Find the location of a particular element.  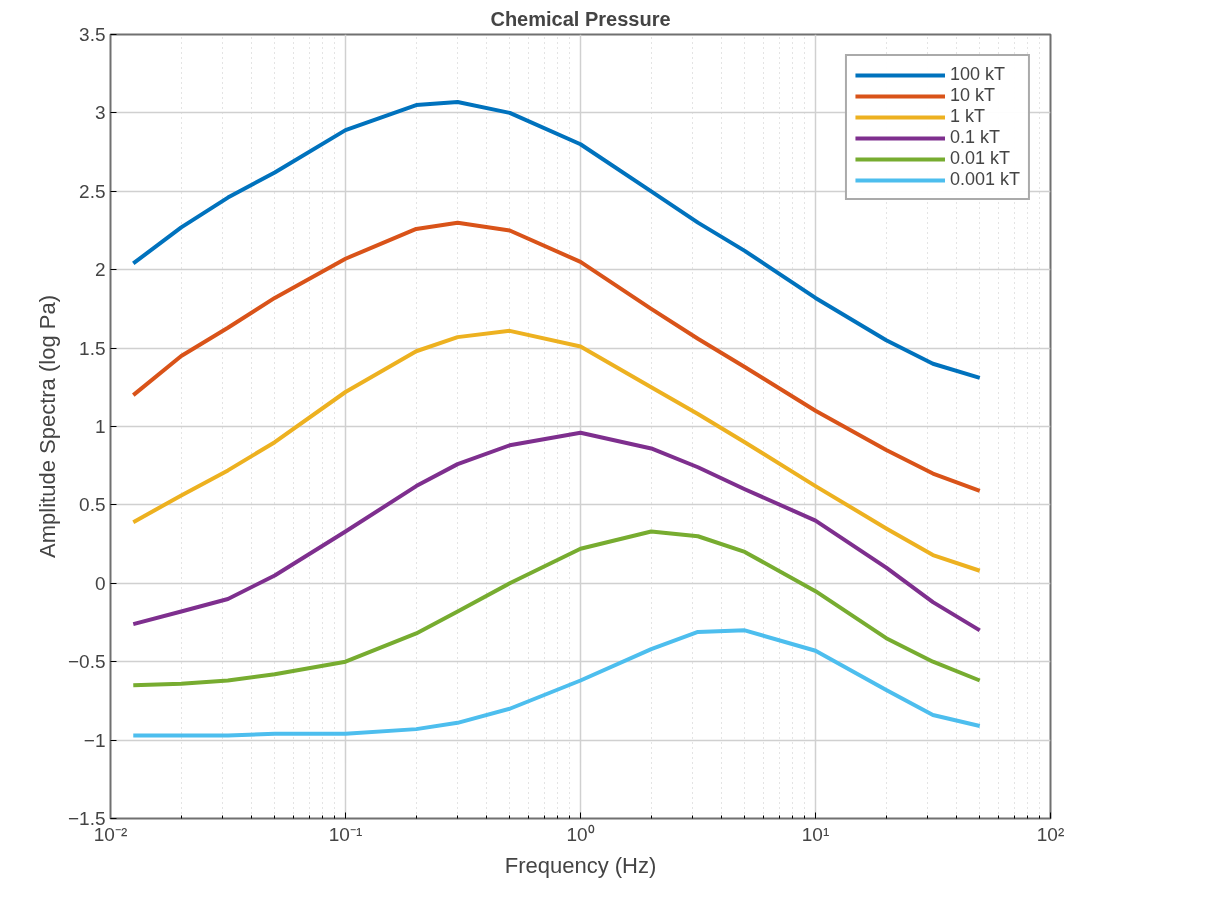

legend-label: 100 kT is located at coordinates (977, 74).